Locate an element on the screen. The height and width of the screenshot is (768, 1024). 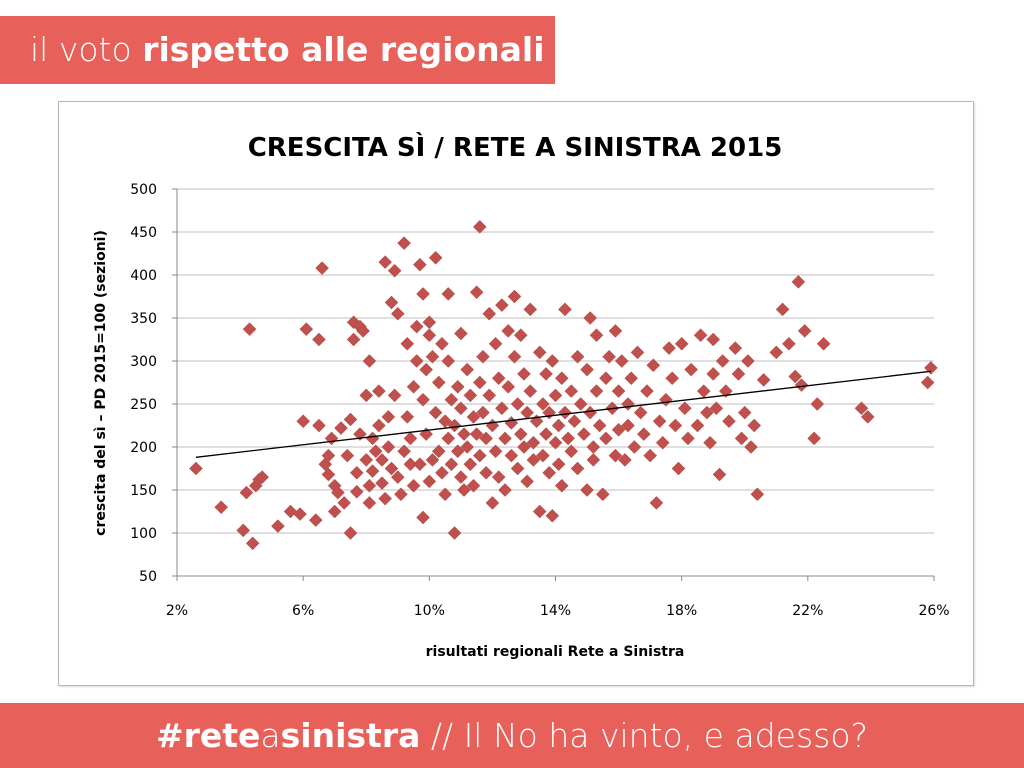
x-tick-label: 6% is located at coordinates (303, 611).